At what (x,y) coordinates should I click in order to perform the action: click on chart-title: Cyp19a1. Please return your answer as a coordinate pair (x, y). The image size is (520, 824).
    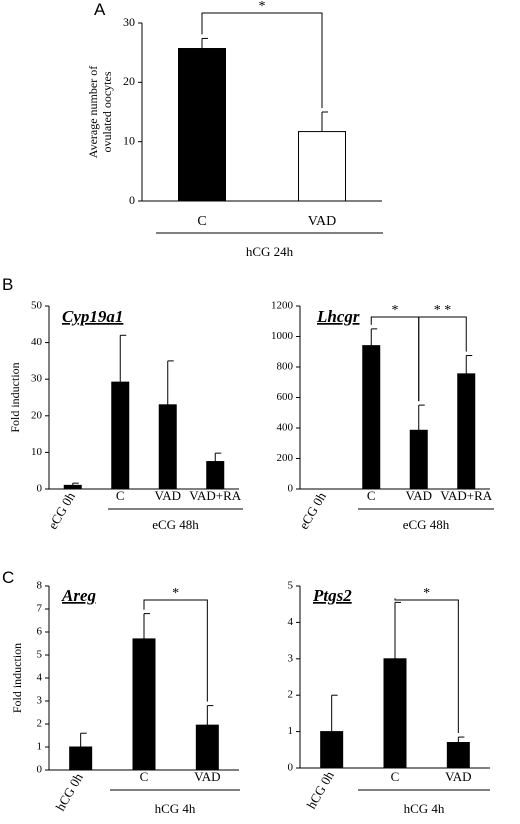
    Looking at the image, I should click on (92, 316).